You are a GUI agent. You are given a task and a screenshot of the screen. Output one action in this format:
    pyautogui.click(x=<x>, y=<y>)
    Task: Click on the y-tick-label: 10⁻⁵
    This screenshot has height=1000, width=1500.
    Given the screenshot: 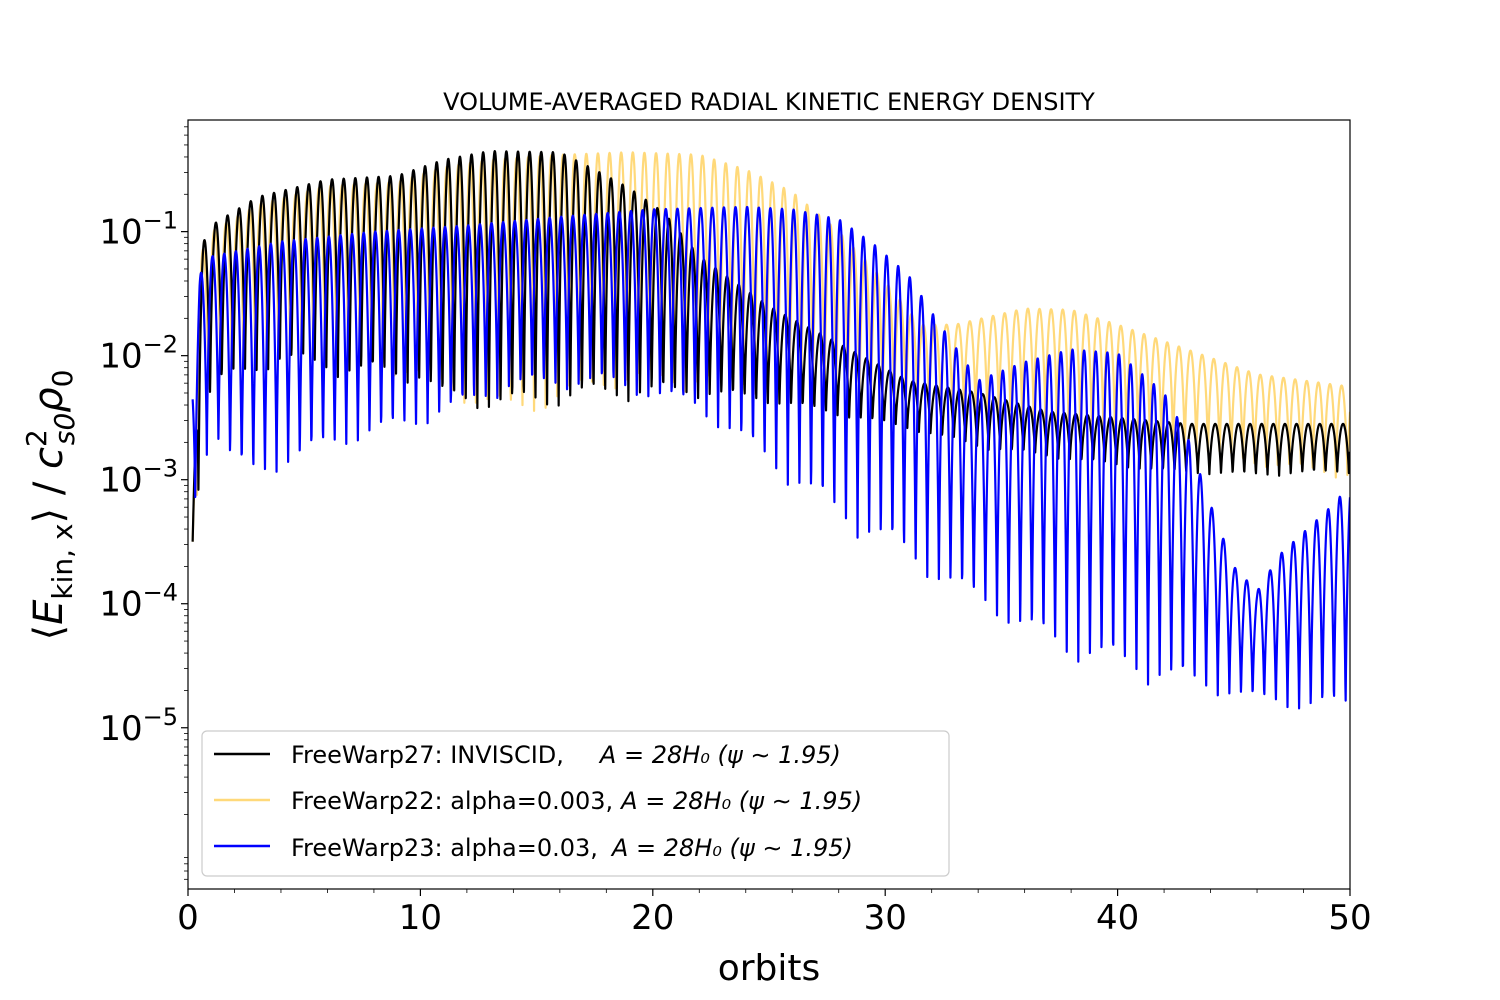 What is the action you would take?
    pyautogui.click(x=138, y=726)
    